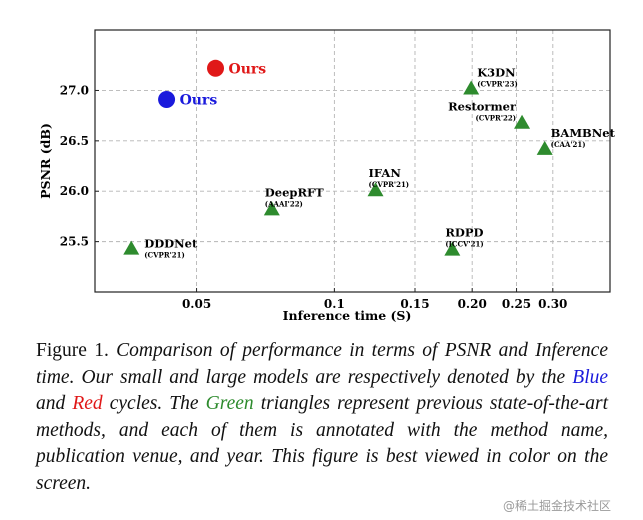  What do you see at coordinates (171, 244) in the screenshot?
I see `method-name-label: DDDNet` at bounding box center [171, 244].